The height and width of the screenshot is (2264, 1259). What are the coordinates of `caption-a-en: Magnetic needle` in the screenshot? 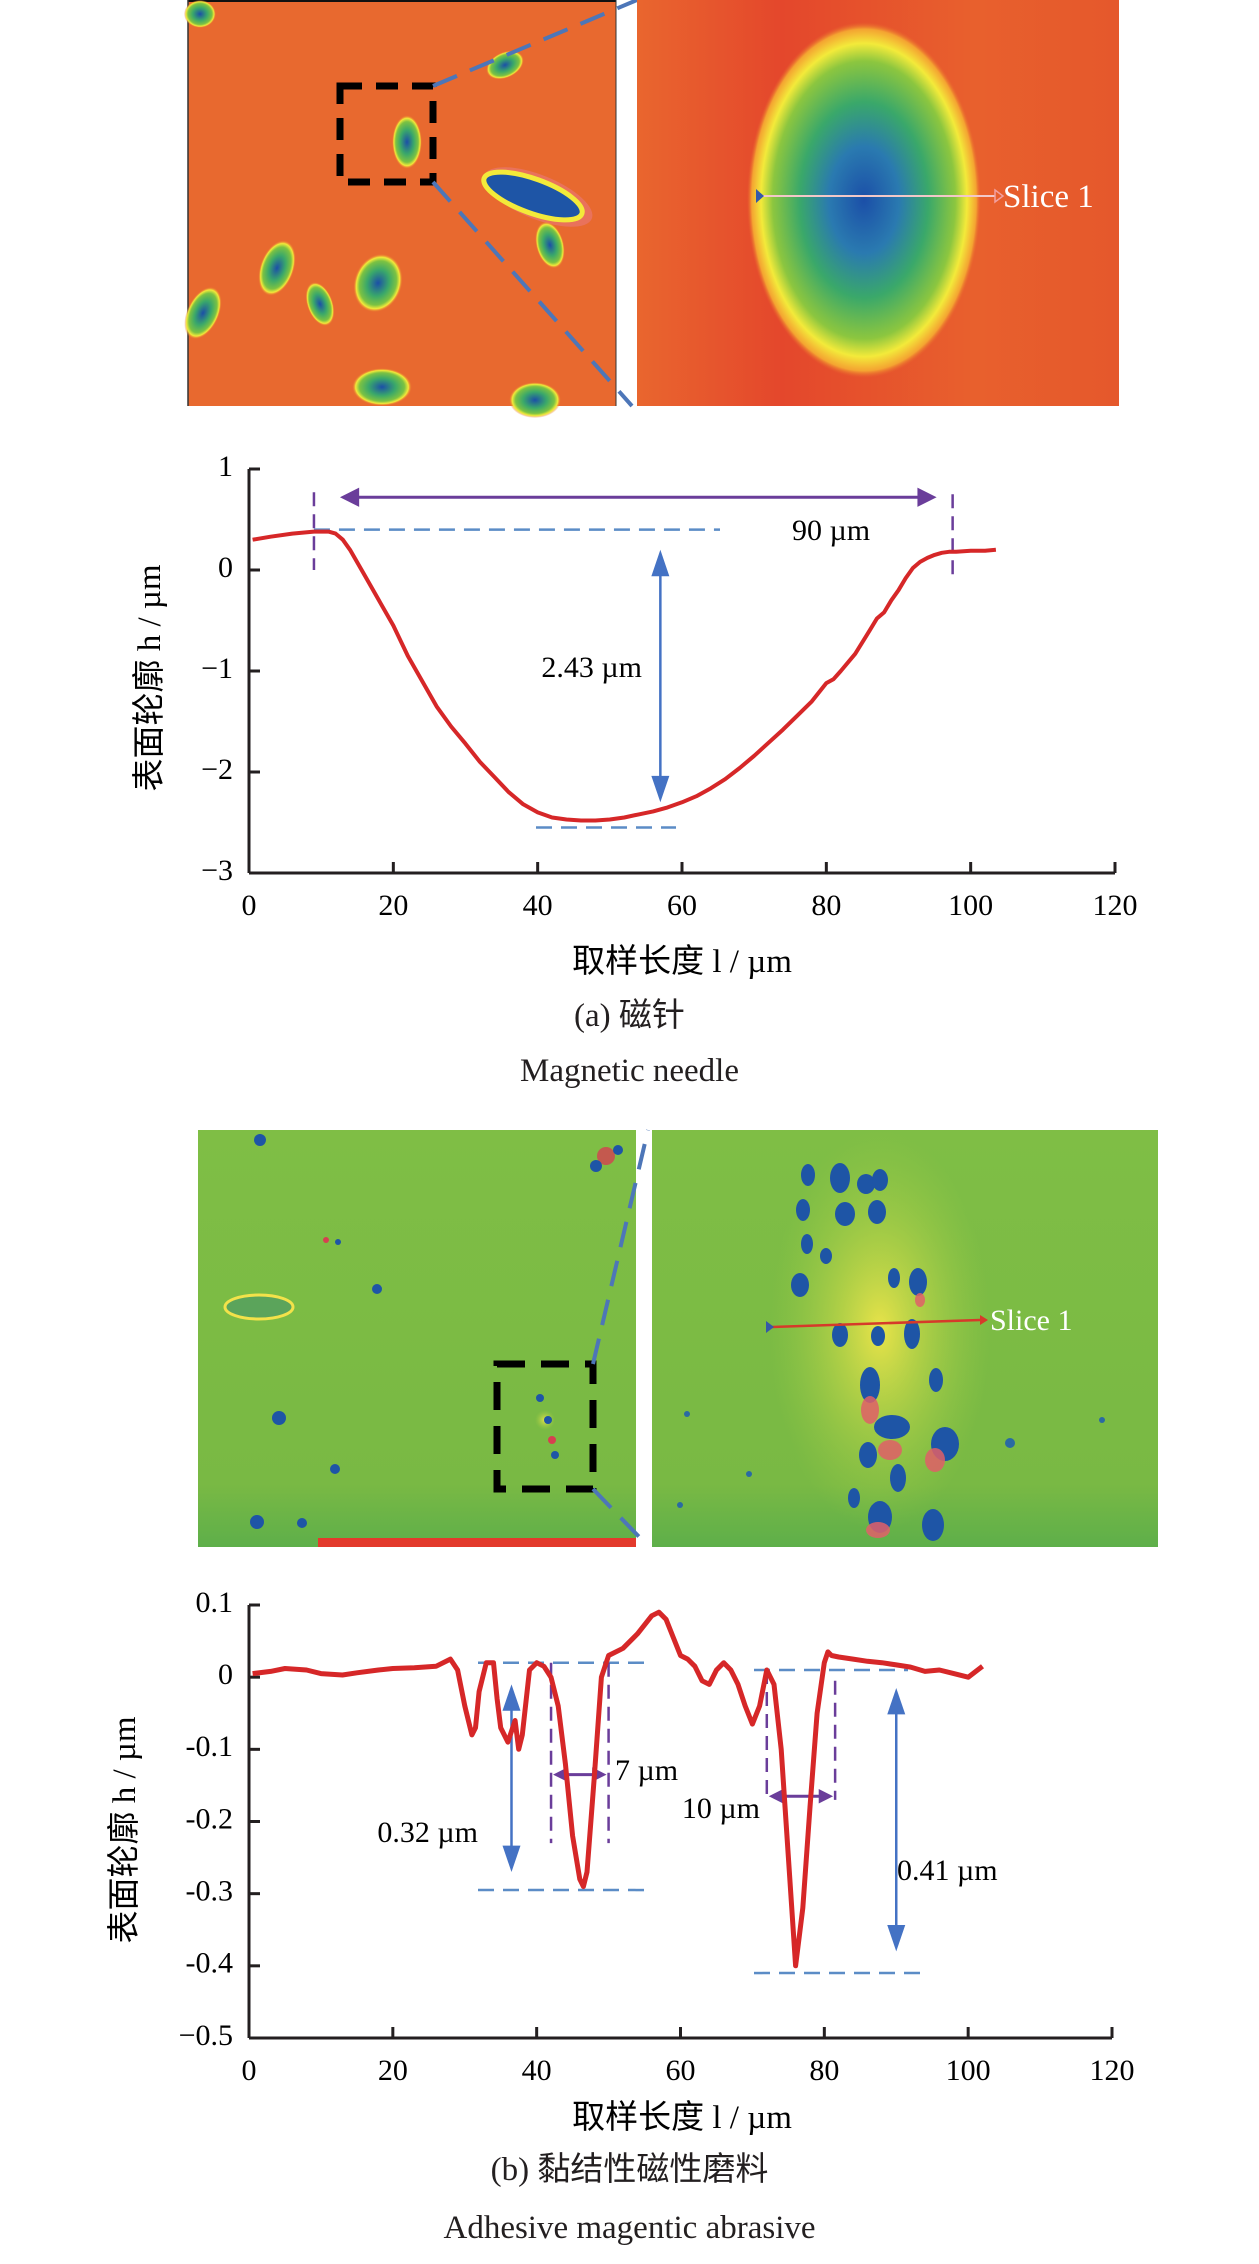 It's located at (629, 1071).